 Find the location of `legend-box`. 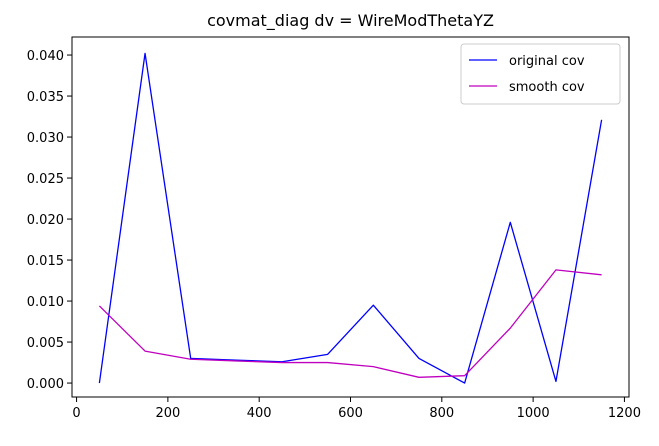

legend-box is located at coordinates (540, 74).